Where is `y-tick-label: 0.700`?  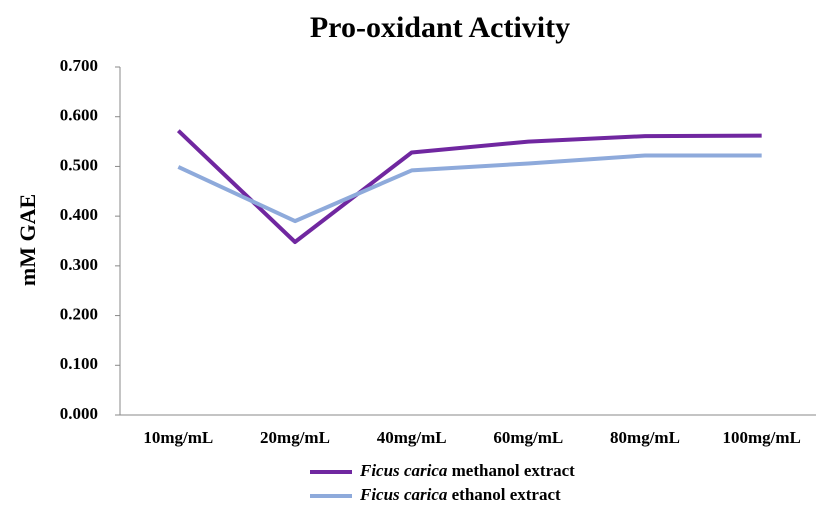
y-tick-label: 0.700 is located at coordinates (79, 65).